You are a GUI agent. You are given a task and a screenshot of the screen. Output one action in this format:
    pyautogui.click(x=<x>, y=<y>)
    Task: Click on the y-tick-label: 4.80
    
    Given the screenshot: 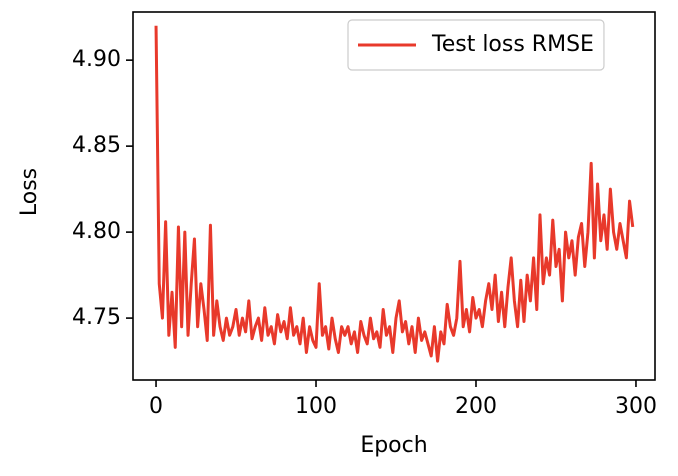 What is the action you would take?
    pyautogui.click(x=96, y=231)
    